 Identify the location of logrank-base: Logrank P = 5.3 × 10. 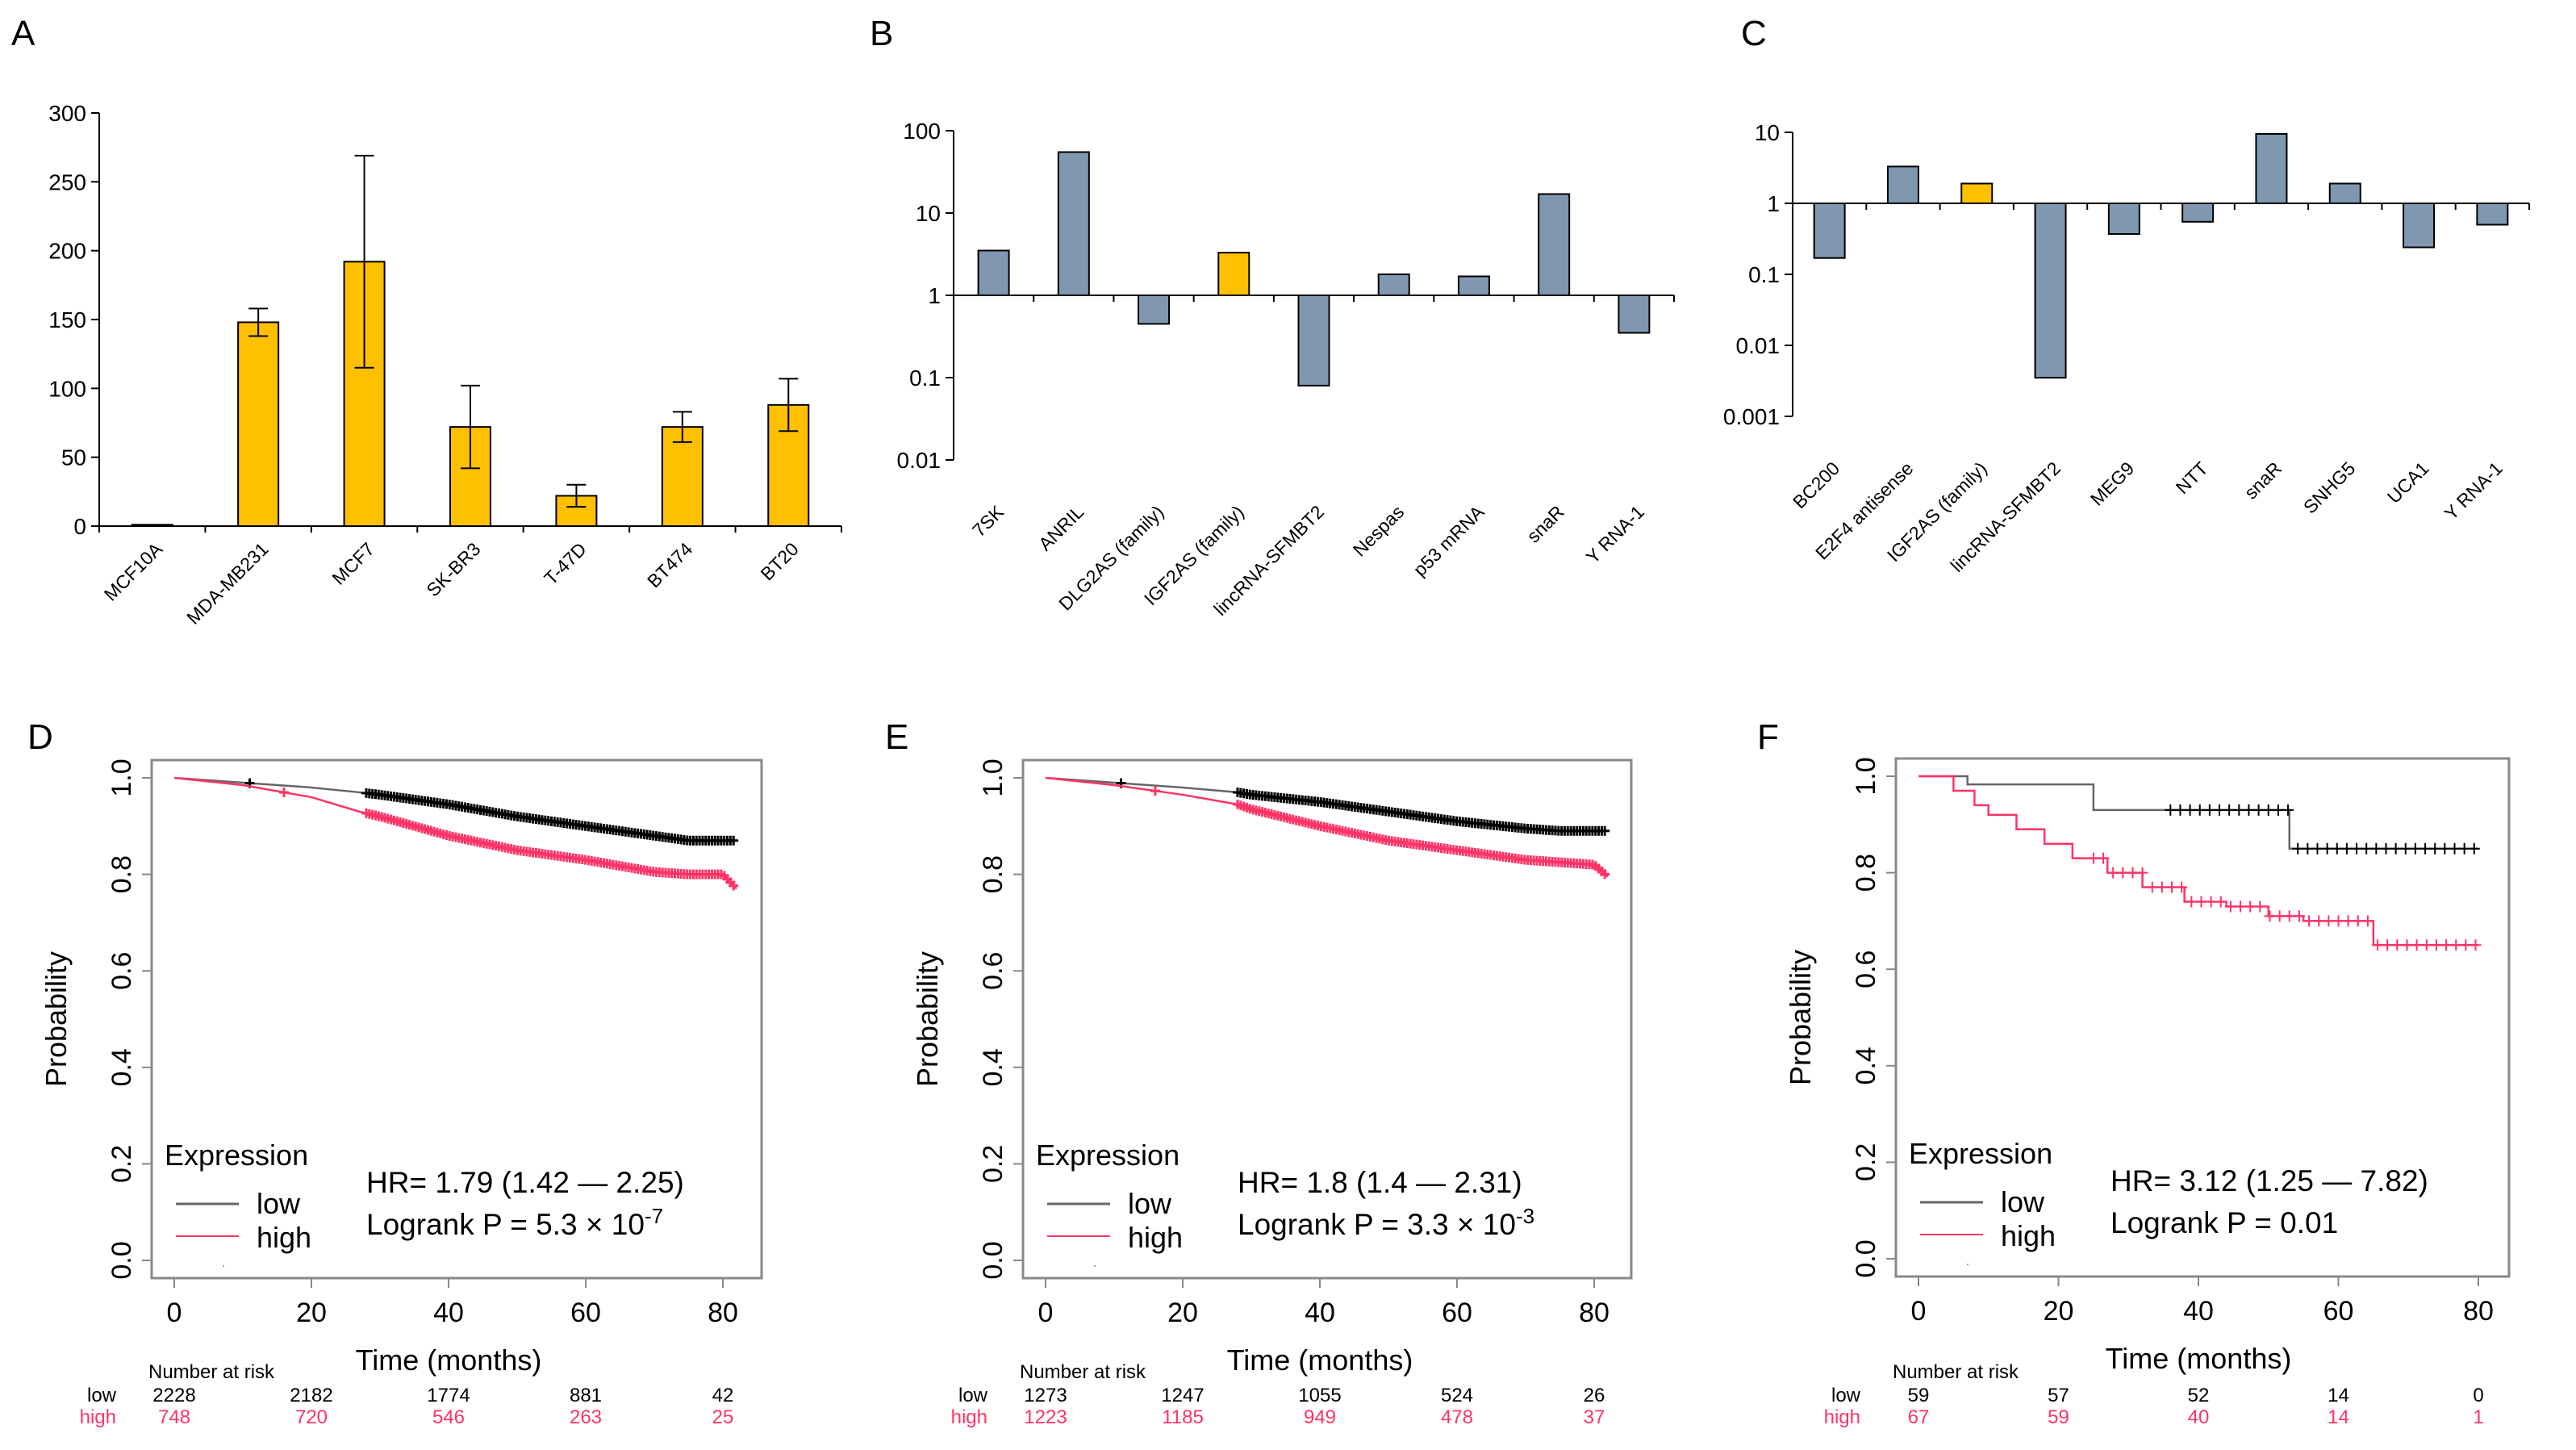
(506, 1224).